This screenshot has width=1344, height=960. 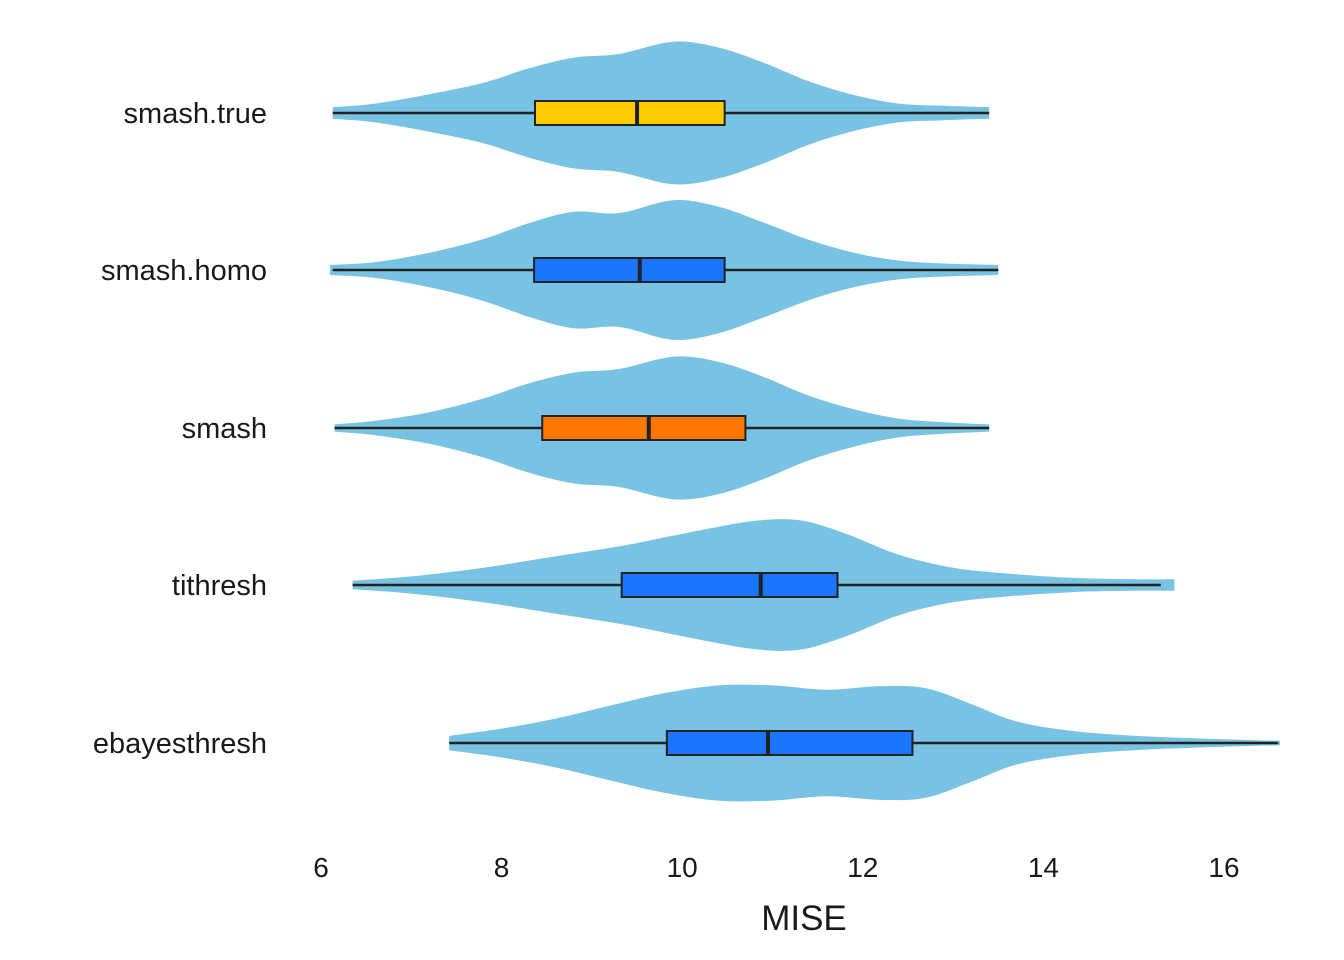 What do you see at coordinates (682, 867) in the screenshot?
I see `x-tick-label: 10` at bounding box center [682, 867].